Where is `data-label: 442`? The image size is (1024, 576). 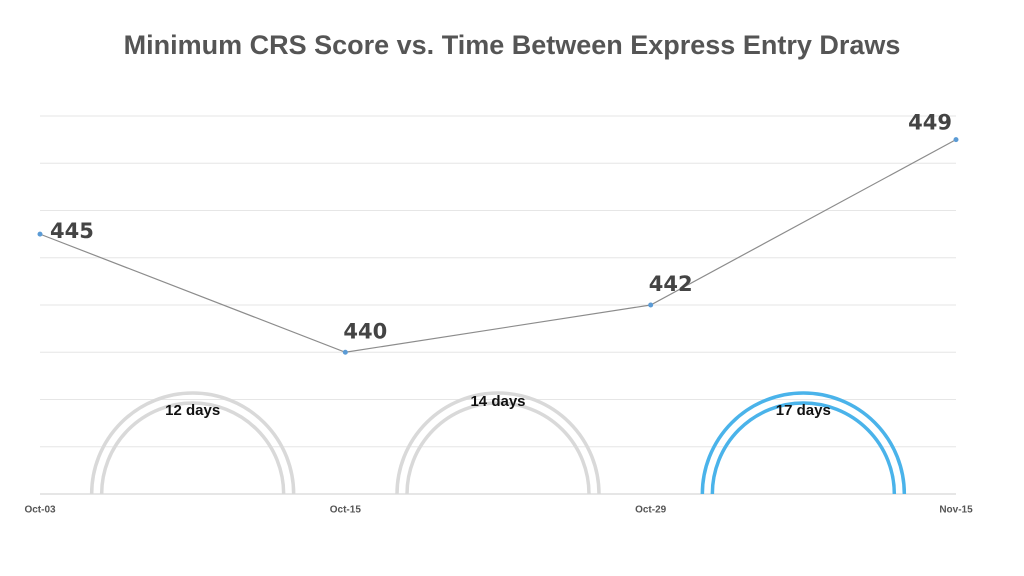 data-label: 442 is located at coordinates (671, 284).